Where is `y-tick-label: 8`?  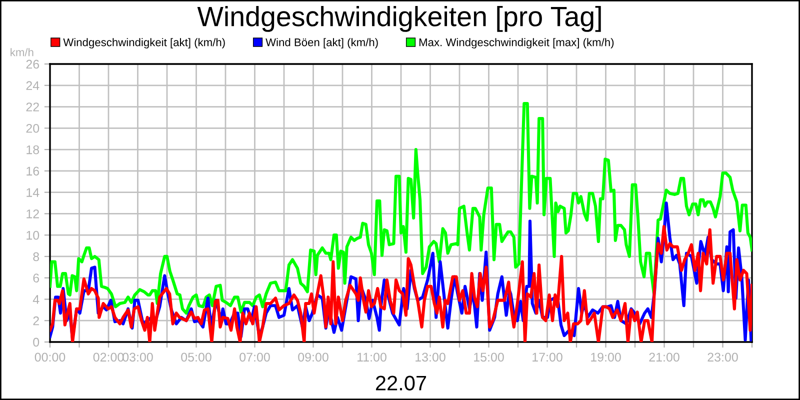 y-tick-label: 8 is located at coordinates (36, 257).